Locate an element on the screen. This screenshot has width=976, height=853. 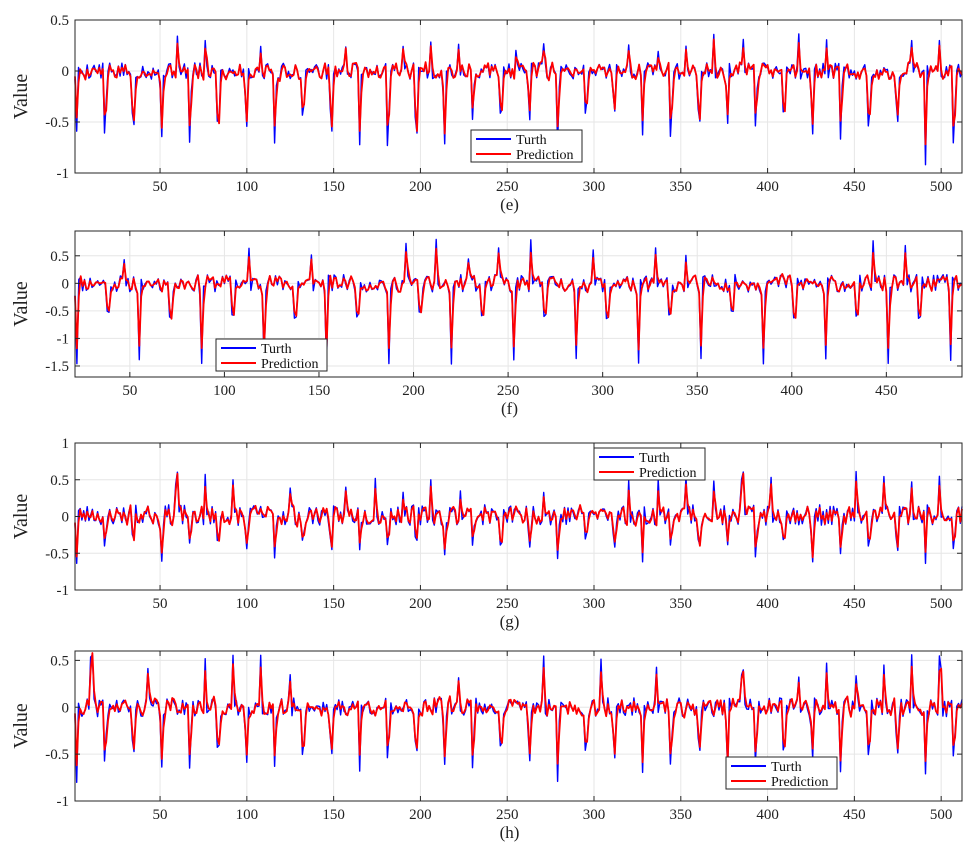
y-tick-label: -1.5 is located at coordinates (57, 367).